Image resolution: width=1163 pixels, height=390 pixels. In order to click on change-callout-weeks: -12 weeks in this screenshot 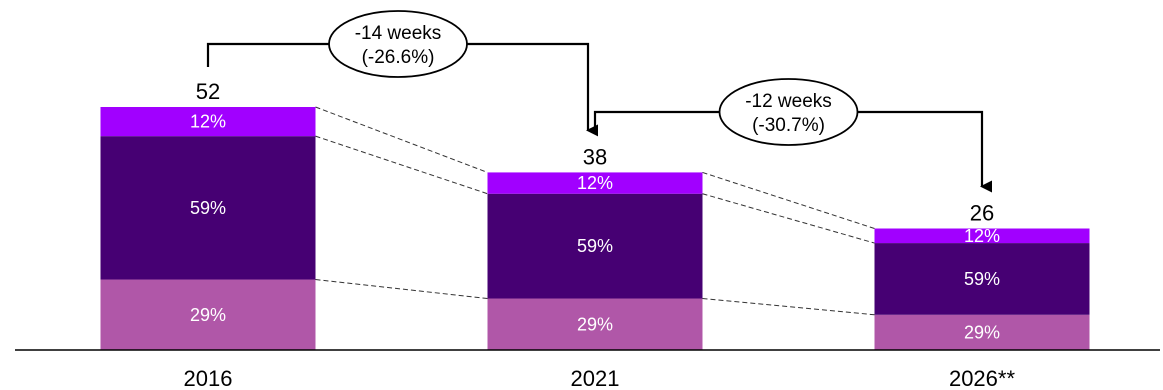, I will do `click(788, 101)`.